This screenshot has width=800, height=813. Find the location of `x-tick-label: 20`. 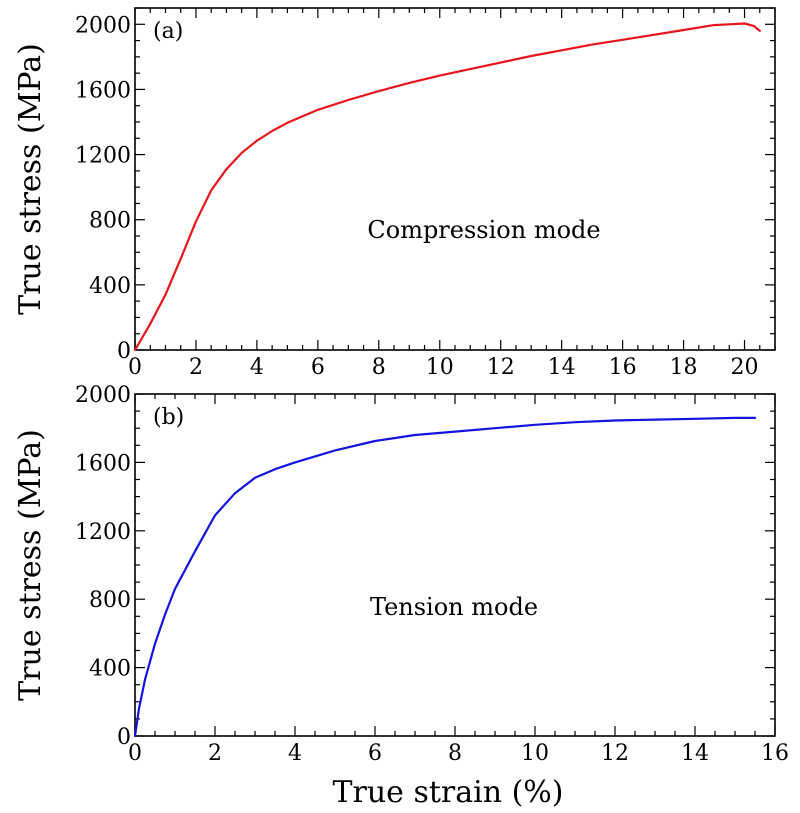

x-tick-label: 20 is located at coordinates (745, 367).